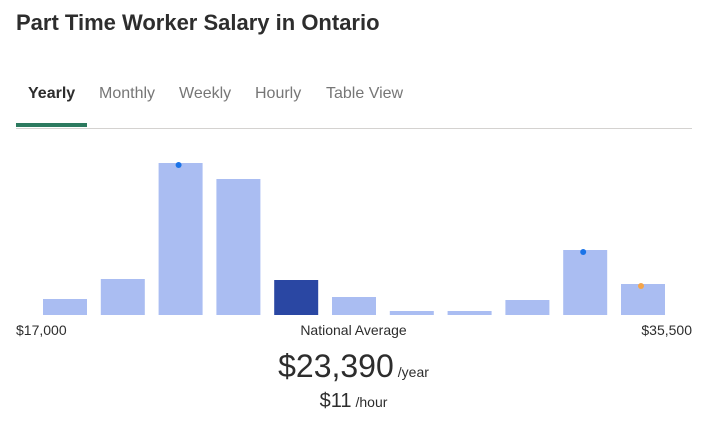  I want to click on tab-table-view: Table View, so click(365, 93).